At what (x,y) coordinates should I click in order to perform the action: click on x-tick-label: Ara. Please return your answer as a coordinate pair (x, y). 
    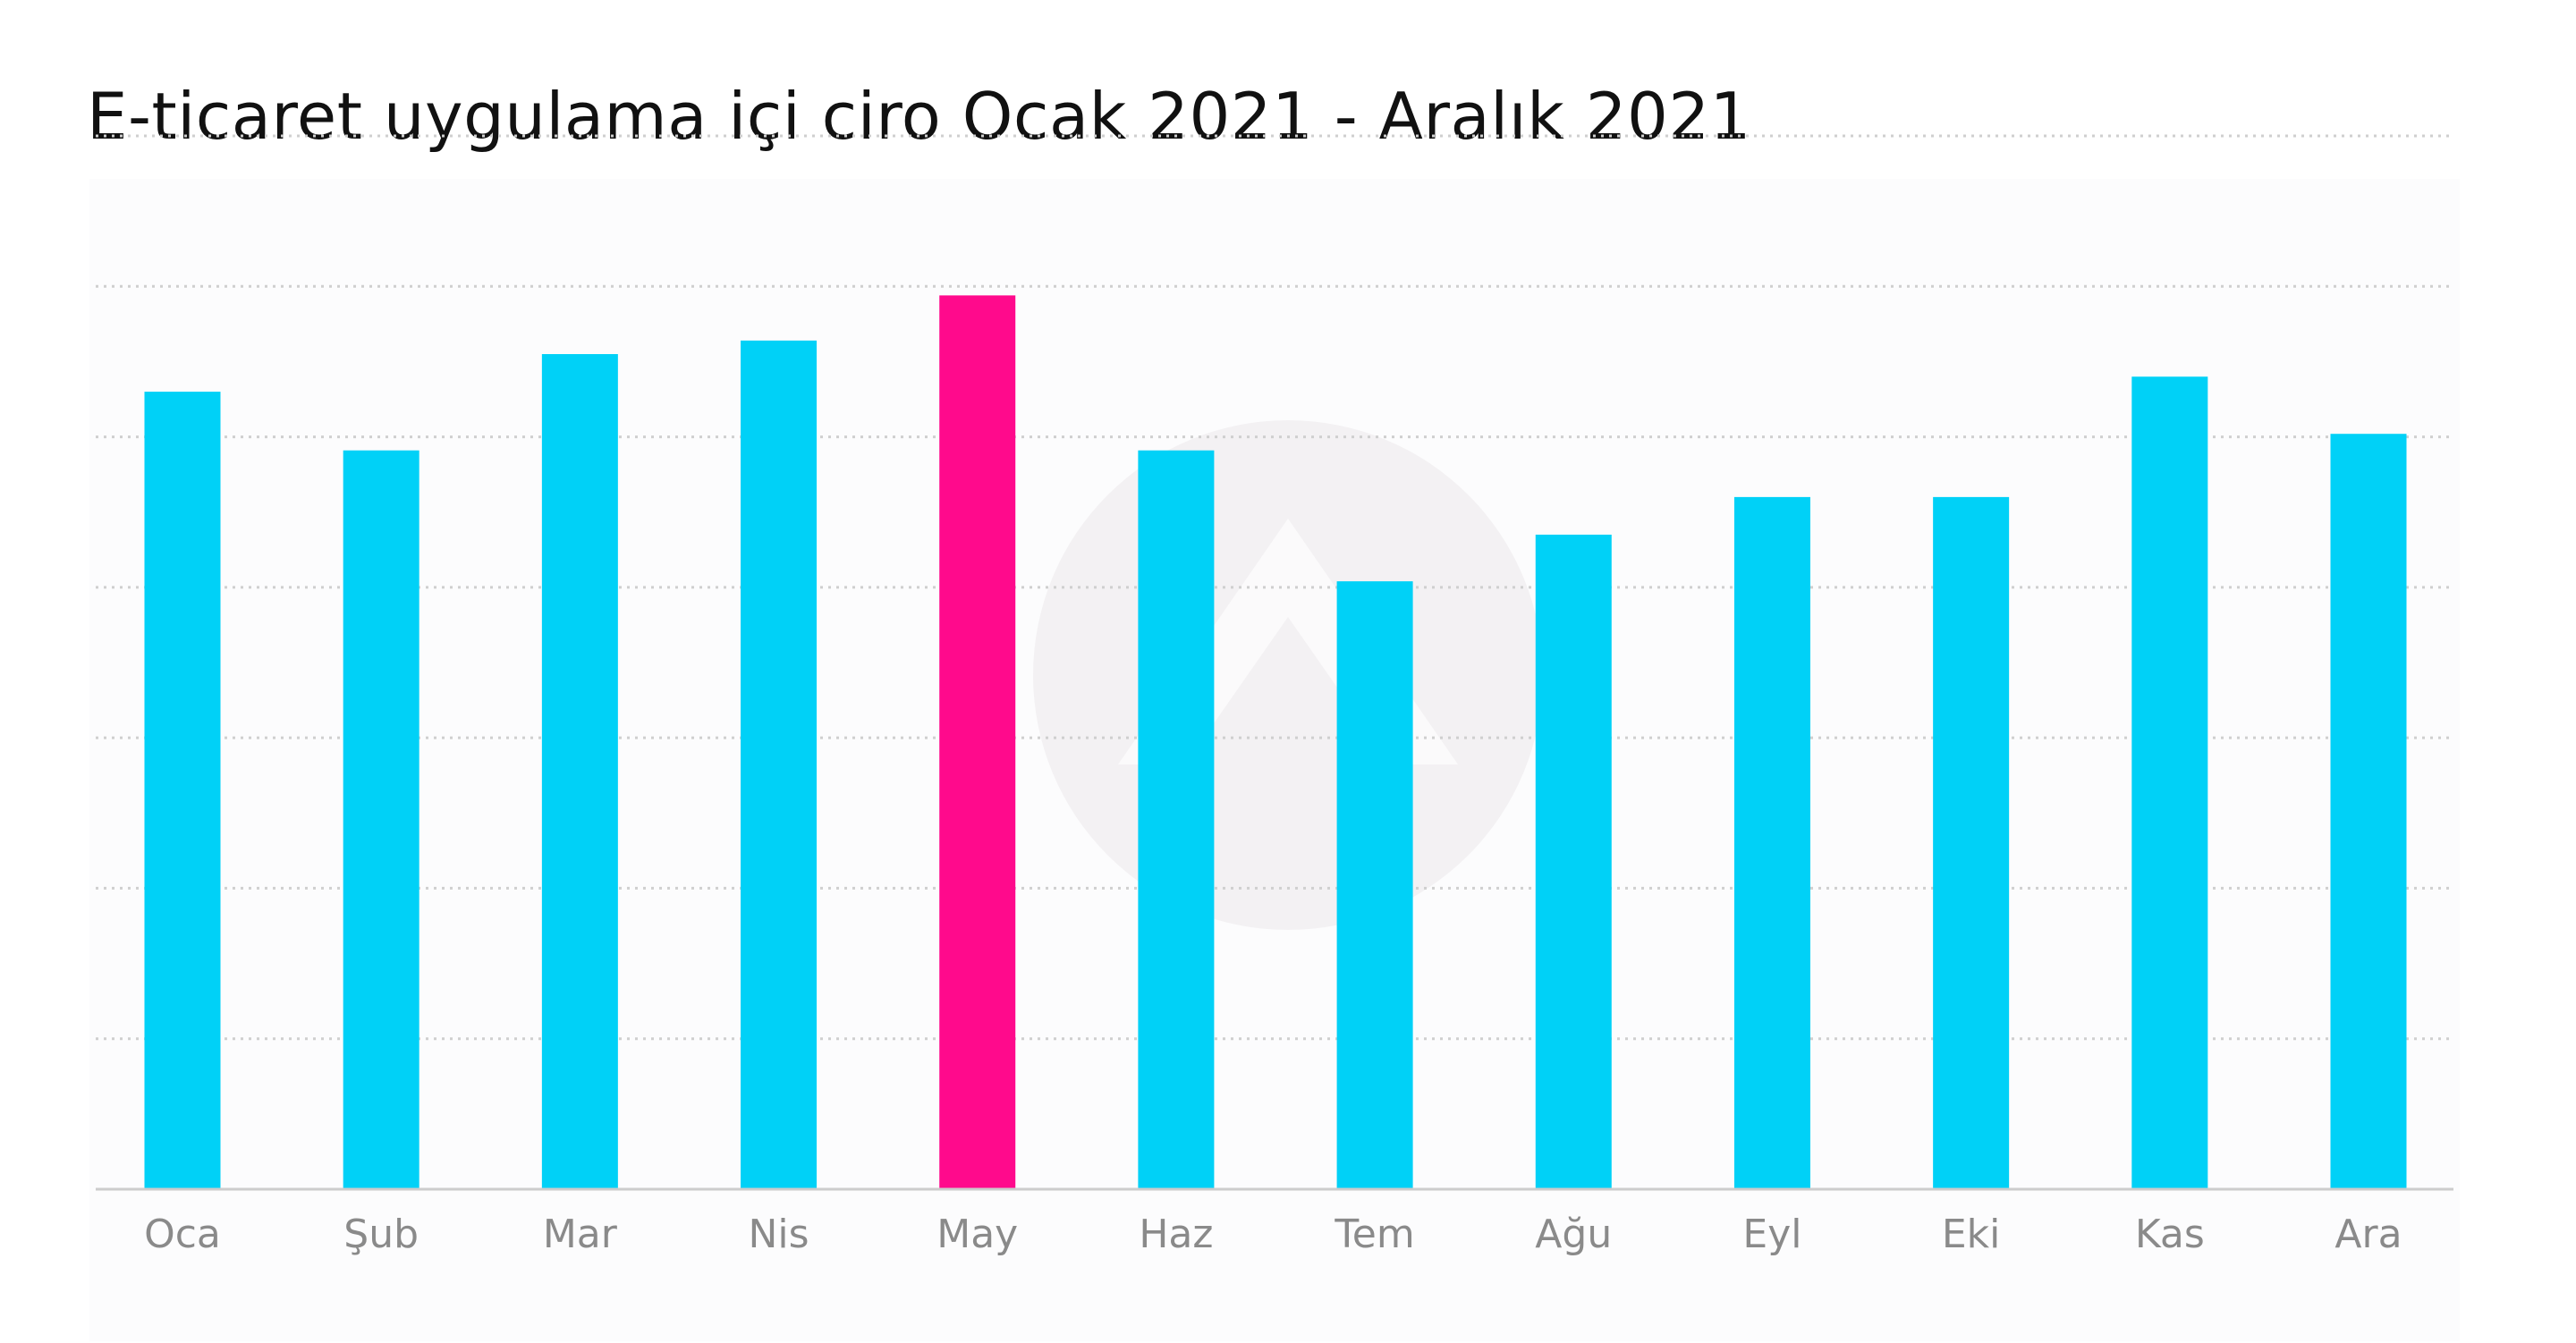
    Looking at the image, I should click on (2368, 1234).